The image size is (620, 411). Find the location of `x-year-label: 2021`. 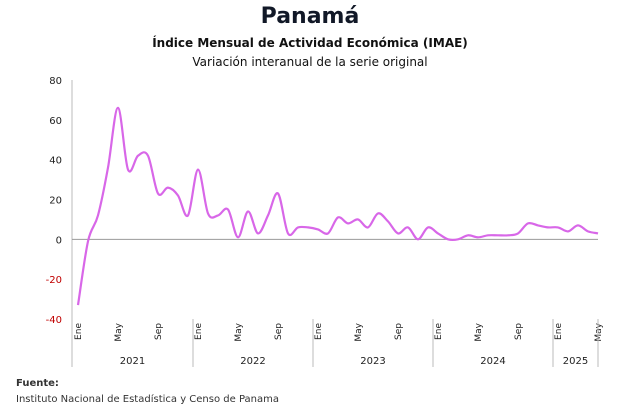

x-year-label: 2021 is located at coordinates (132, 361).